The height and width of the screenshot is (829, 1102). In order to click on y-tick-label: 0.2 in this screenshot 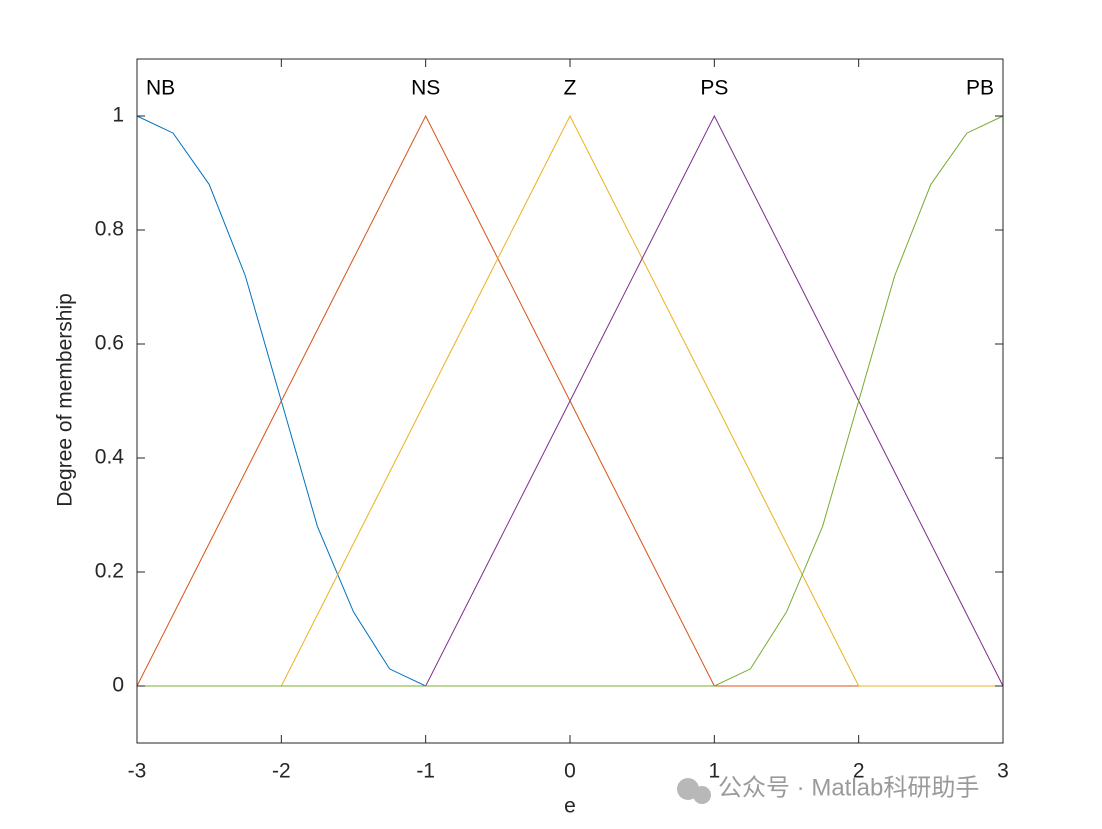, I will do `click(109, 571)`.